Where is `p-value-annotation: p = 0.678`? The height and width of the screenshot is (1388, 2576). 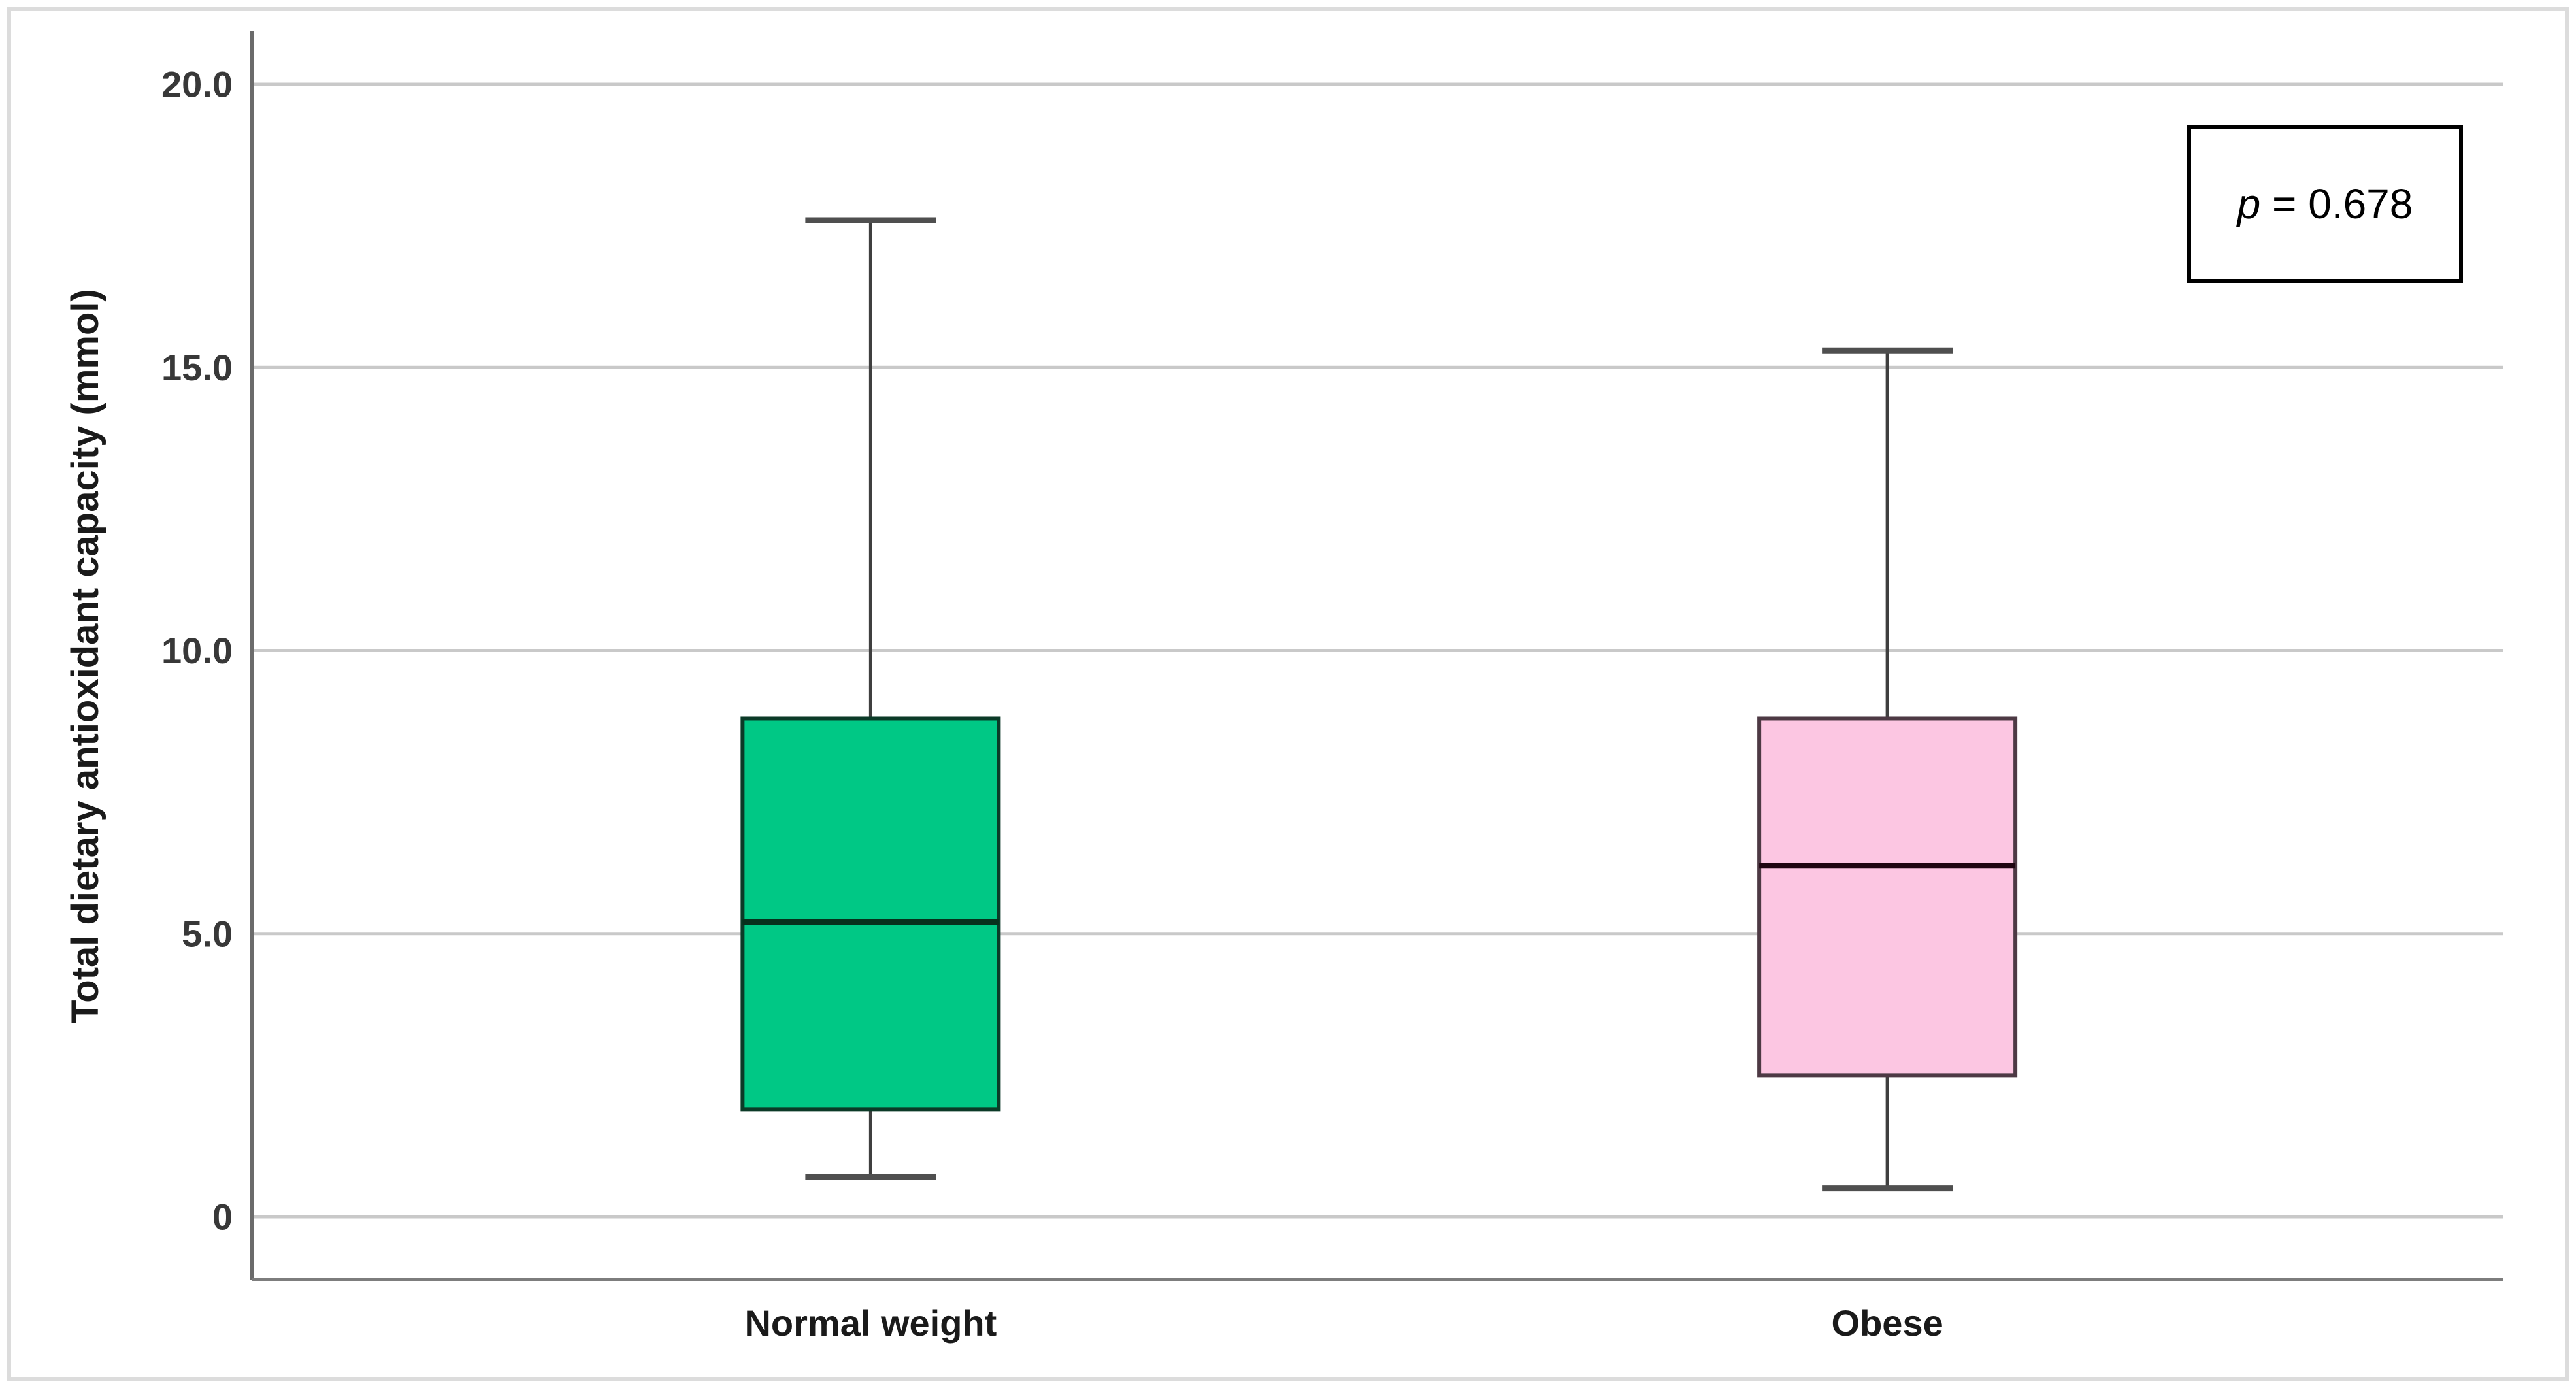
p-value-annotation: p = 0.678 is located at coordinates (2325, 204).